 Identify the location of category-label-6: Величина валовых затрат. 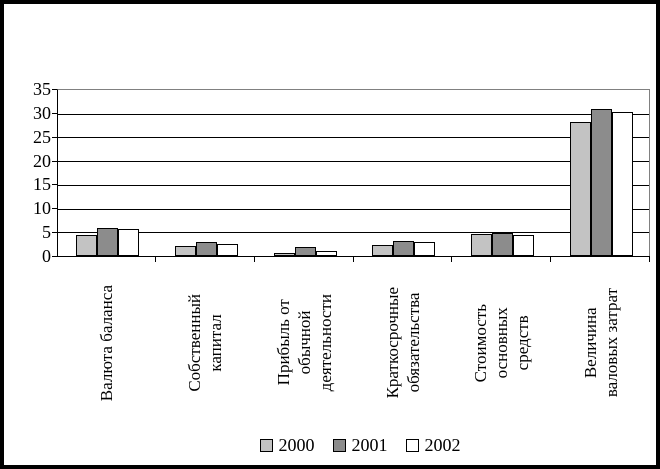
(600, 343).